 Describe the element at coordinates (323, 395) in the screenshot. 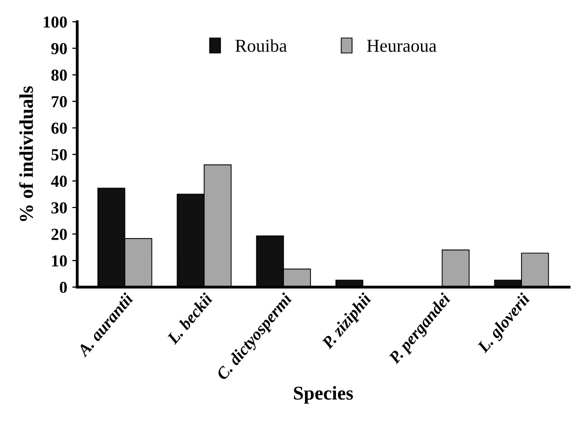

I see `x-axis-title: Species` at that location.